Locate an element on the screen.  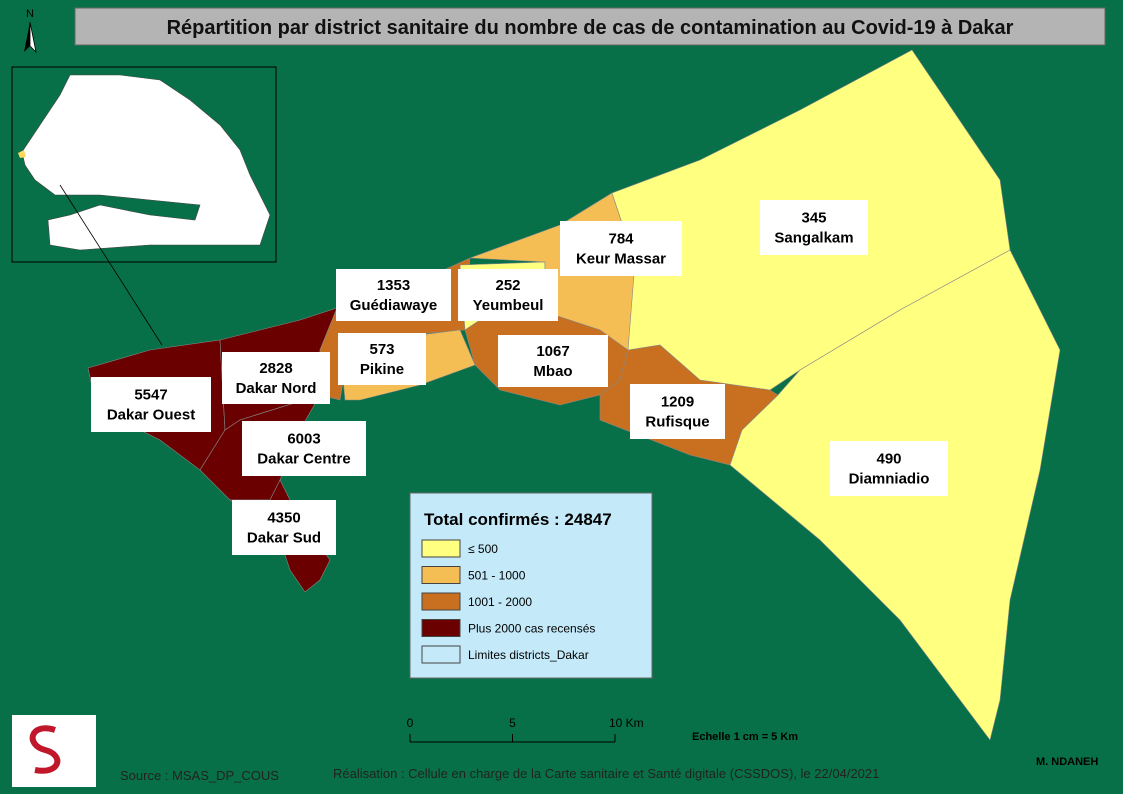
district-value: 573 is located at coordinates (381, 349).